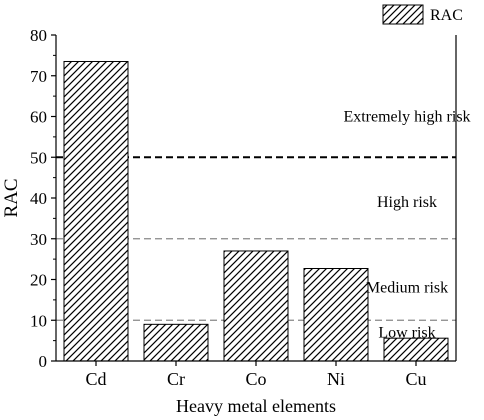 This screenshot has width=484, height=420. What do you see at coordinates (406, 117) in the screenshot?
I see `risk-annotation: Extremely high risk` at bounding box center [406, 117].